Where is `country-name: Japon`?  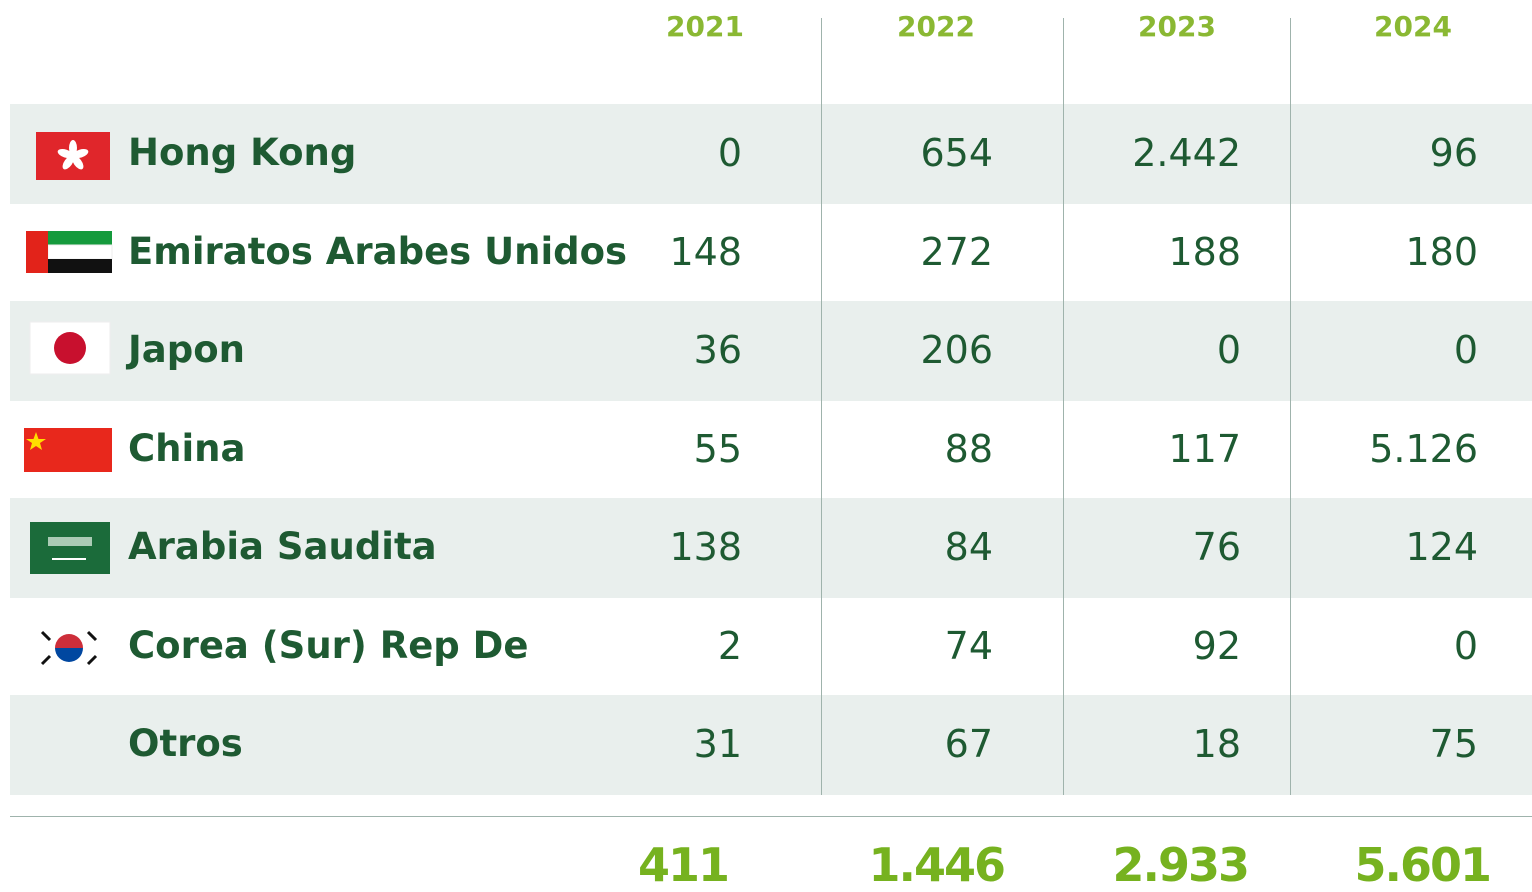
country-name: Japon is located at coordinates (186, 349).